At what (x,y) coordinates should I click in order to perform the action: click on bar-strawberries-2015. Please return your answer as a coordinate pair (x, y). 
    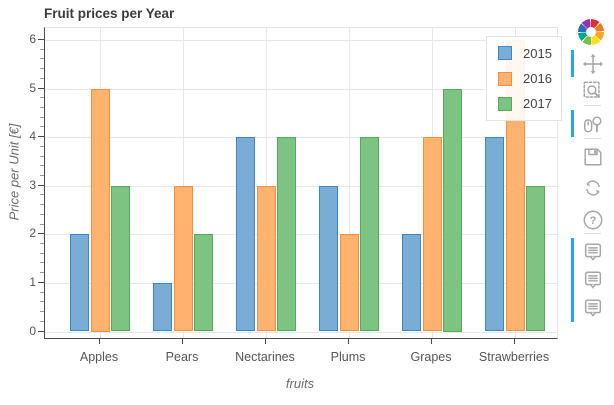
    Looking at the image, I should click on (494, 234).